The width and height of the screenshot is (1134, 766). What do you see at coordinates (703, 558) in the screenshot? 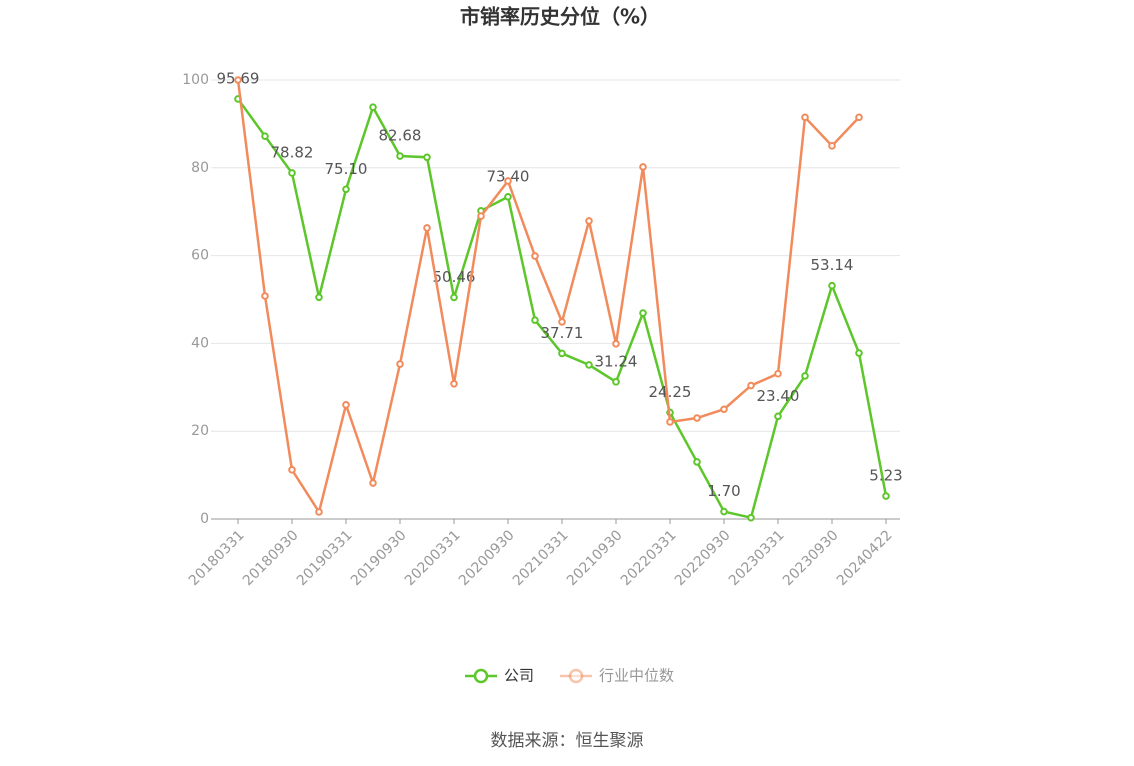
I see `x-tick-label: 20220930` at bounding box center [703, 558].